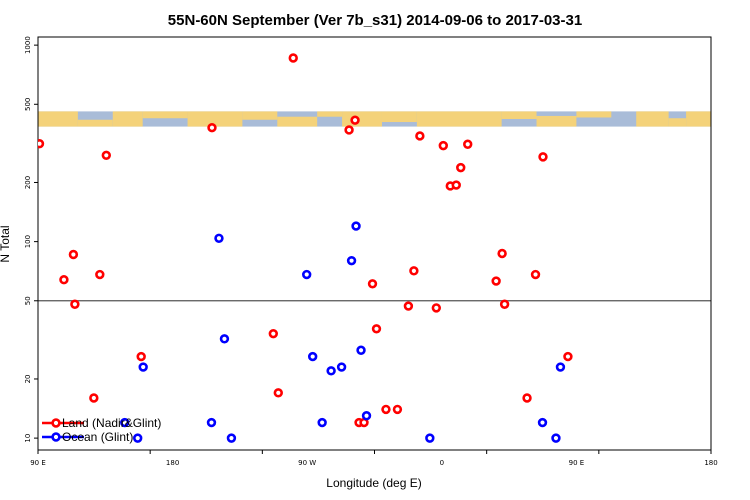 Image resolution: width=750 pixels, height=500 pixels. What do you see at coordinates (28, 438) in the screenshot?
I see `y-tick-label-10: 10` at bounding box center [28, 438].